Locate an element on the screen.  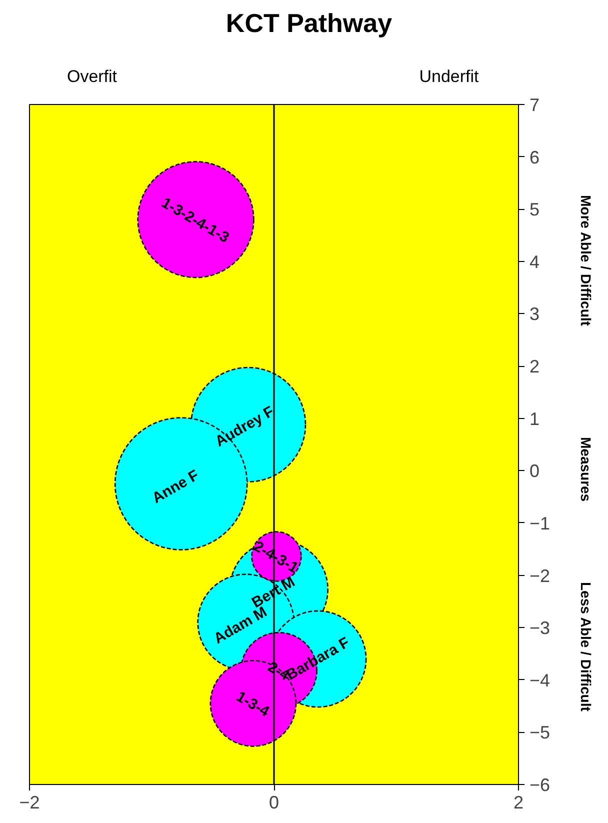
y-tick-label: 6 is located at coordinates (535, 157).